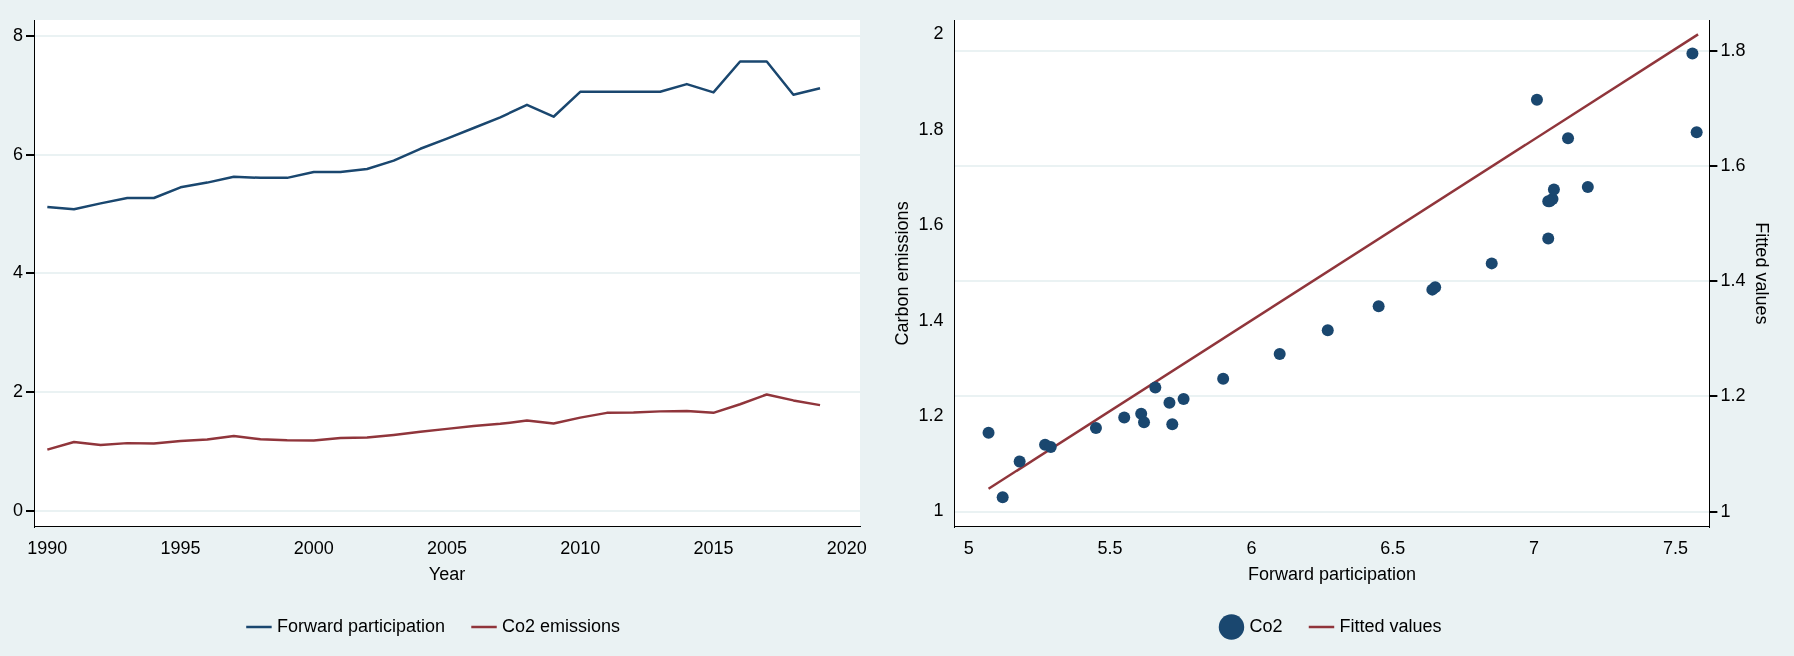 The image size is (1794, 656). Describe the element at coordinates (18, 153) in the screenshot. I see `y-tick-label: 6` at that location.